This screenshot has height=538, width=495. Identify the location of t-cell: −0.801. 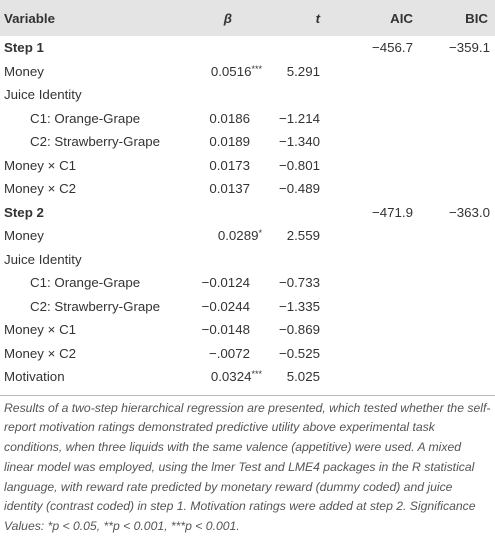
(299, 165).